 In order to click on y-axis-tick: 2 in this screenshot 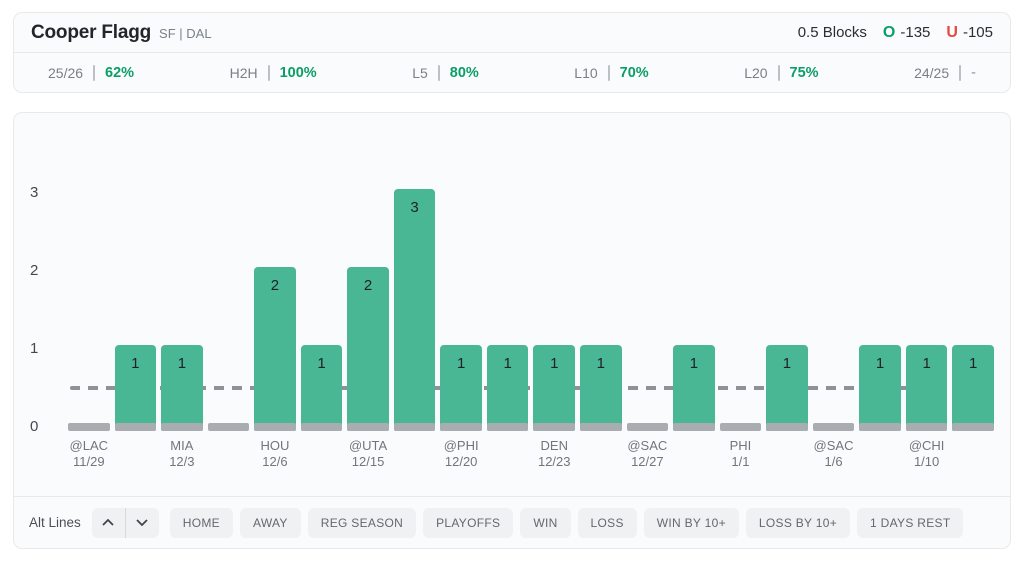, I will do `click(34, 270)`.